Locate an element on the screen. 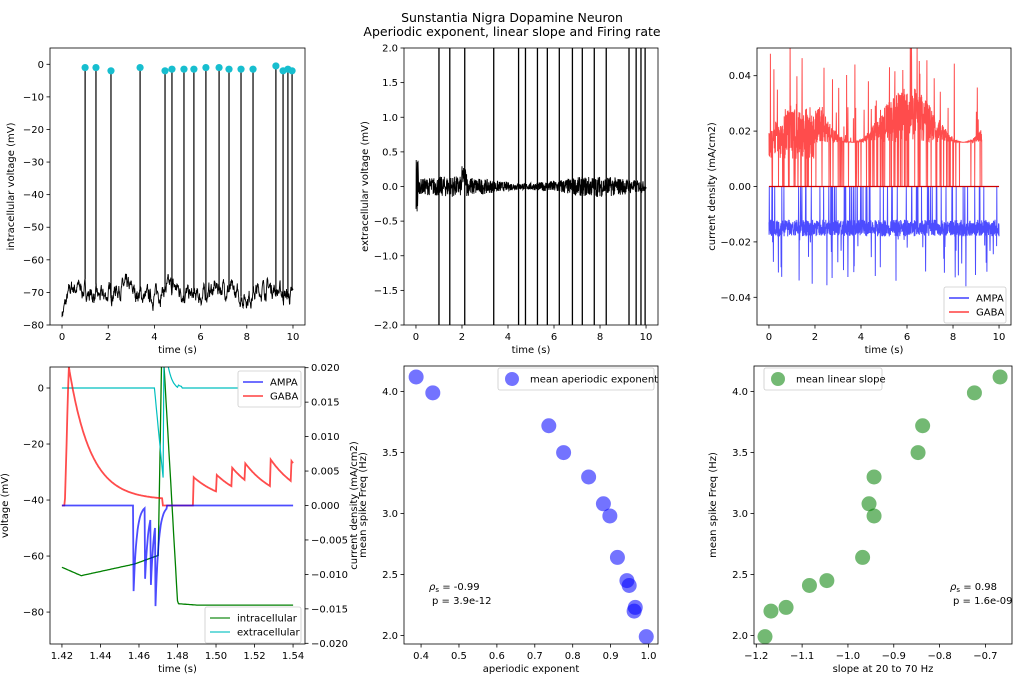  spearman-rho: ρs = 0.98 is located at coordinates (973, 588).